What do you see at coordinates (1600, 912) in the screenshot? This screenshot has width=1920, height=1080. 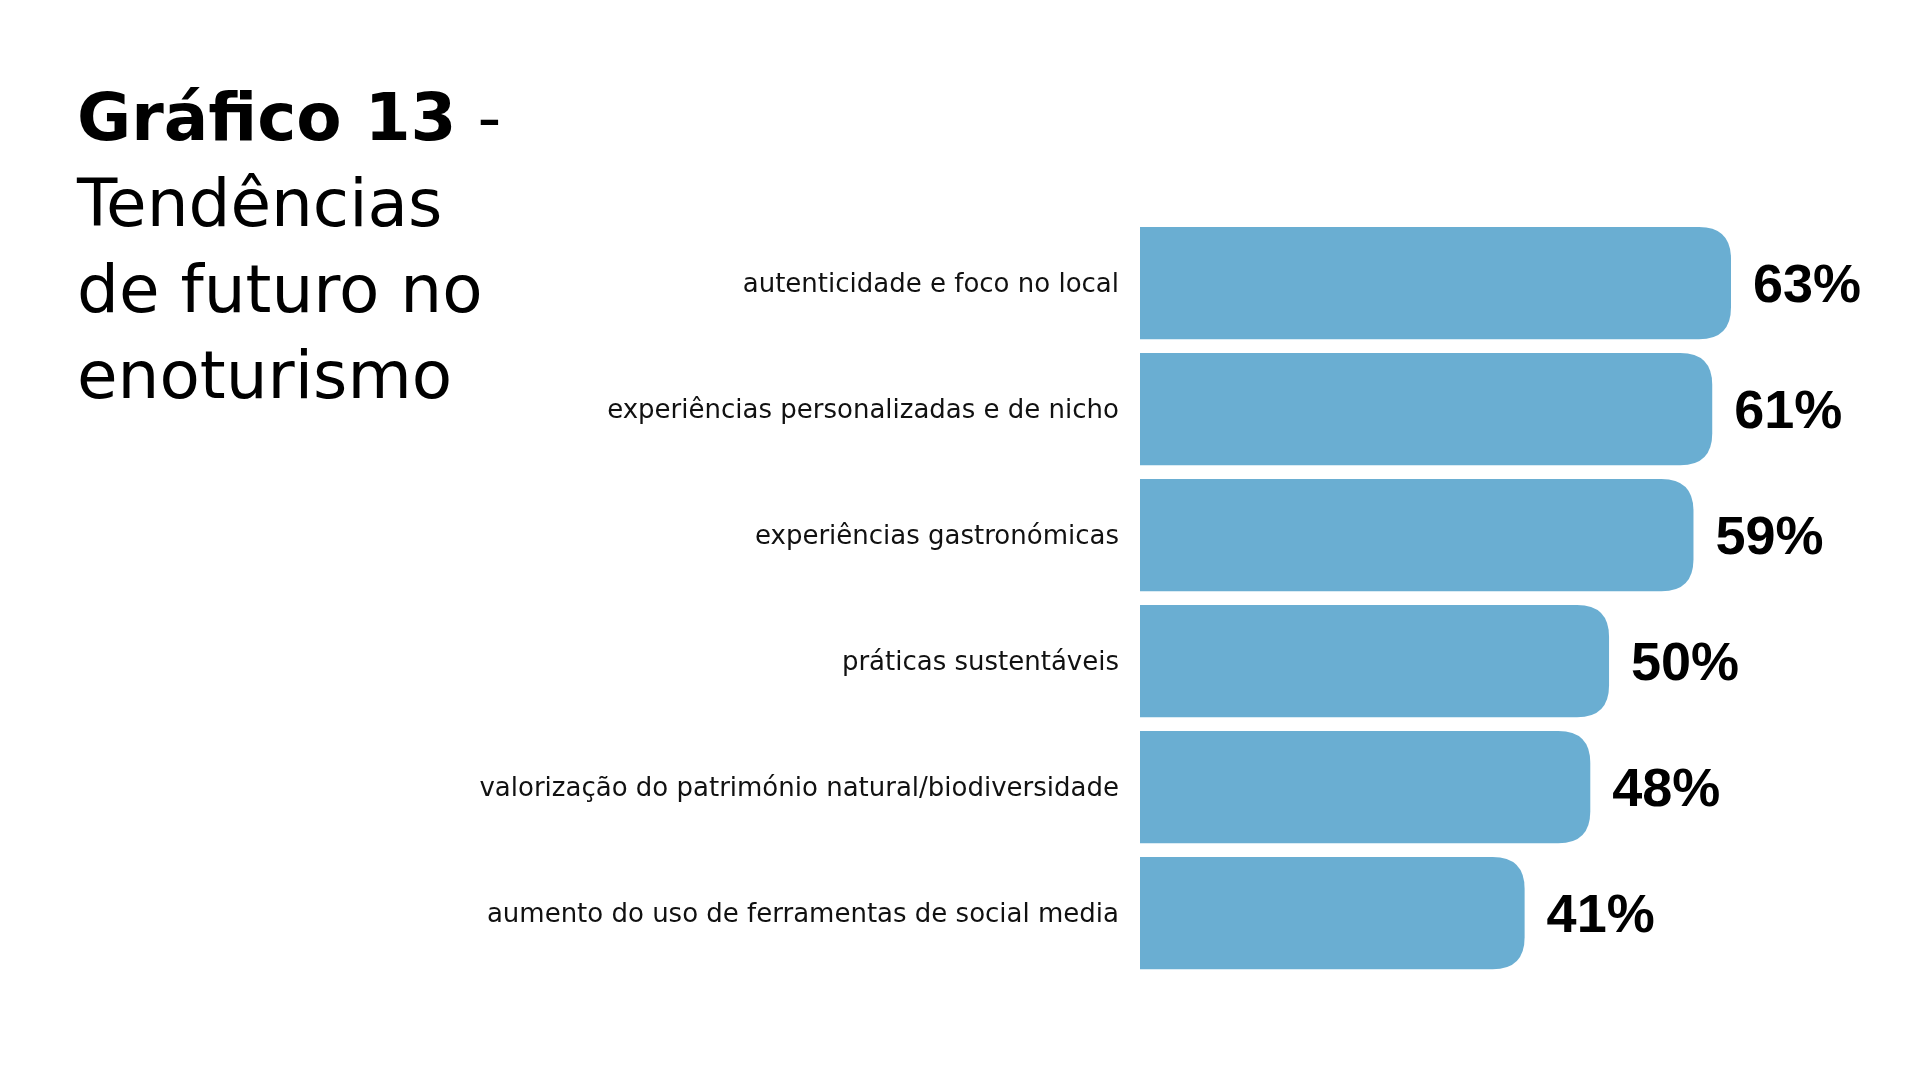 I see `data-label: 41%` at bounding box center [1600, 912].